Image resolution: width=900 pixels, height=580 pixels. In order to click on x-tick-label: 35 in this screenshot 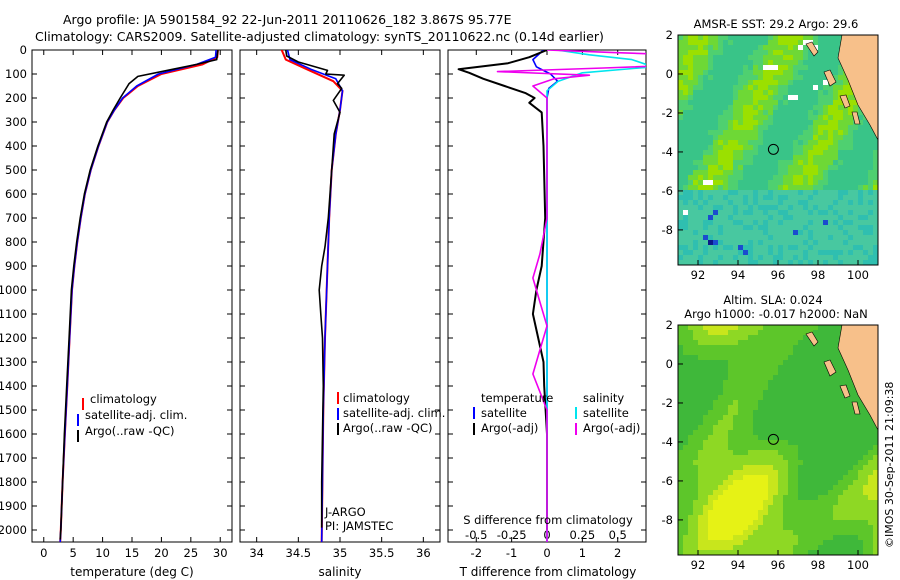, I will do `click(340, 553)`.